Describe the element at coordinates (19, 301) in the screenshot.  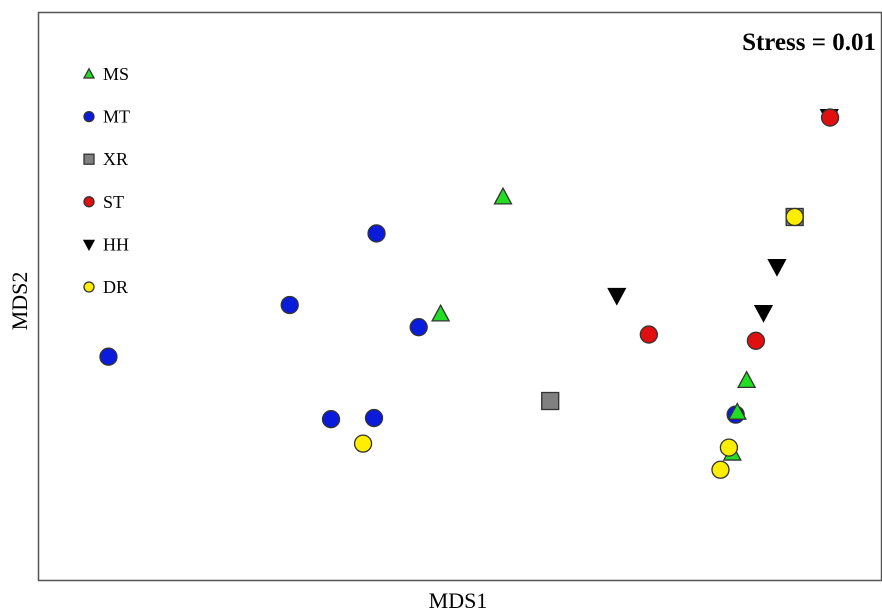
I see `y-axis-label: MDS2` at that location.